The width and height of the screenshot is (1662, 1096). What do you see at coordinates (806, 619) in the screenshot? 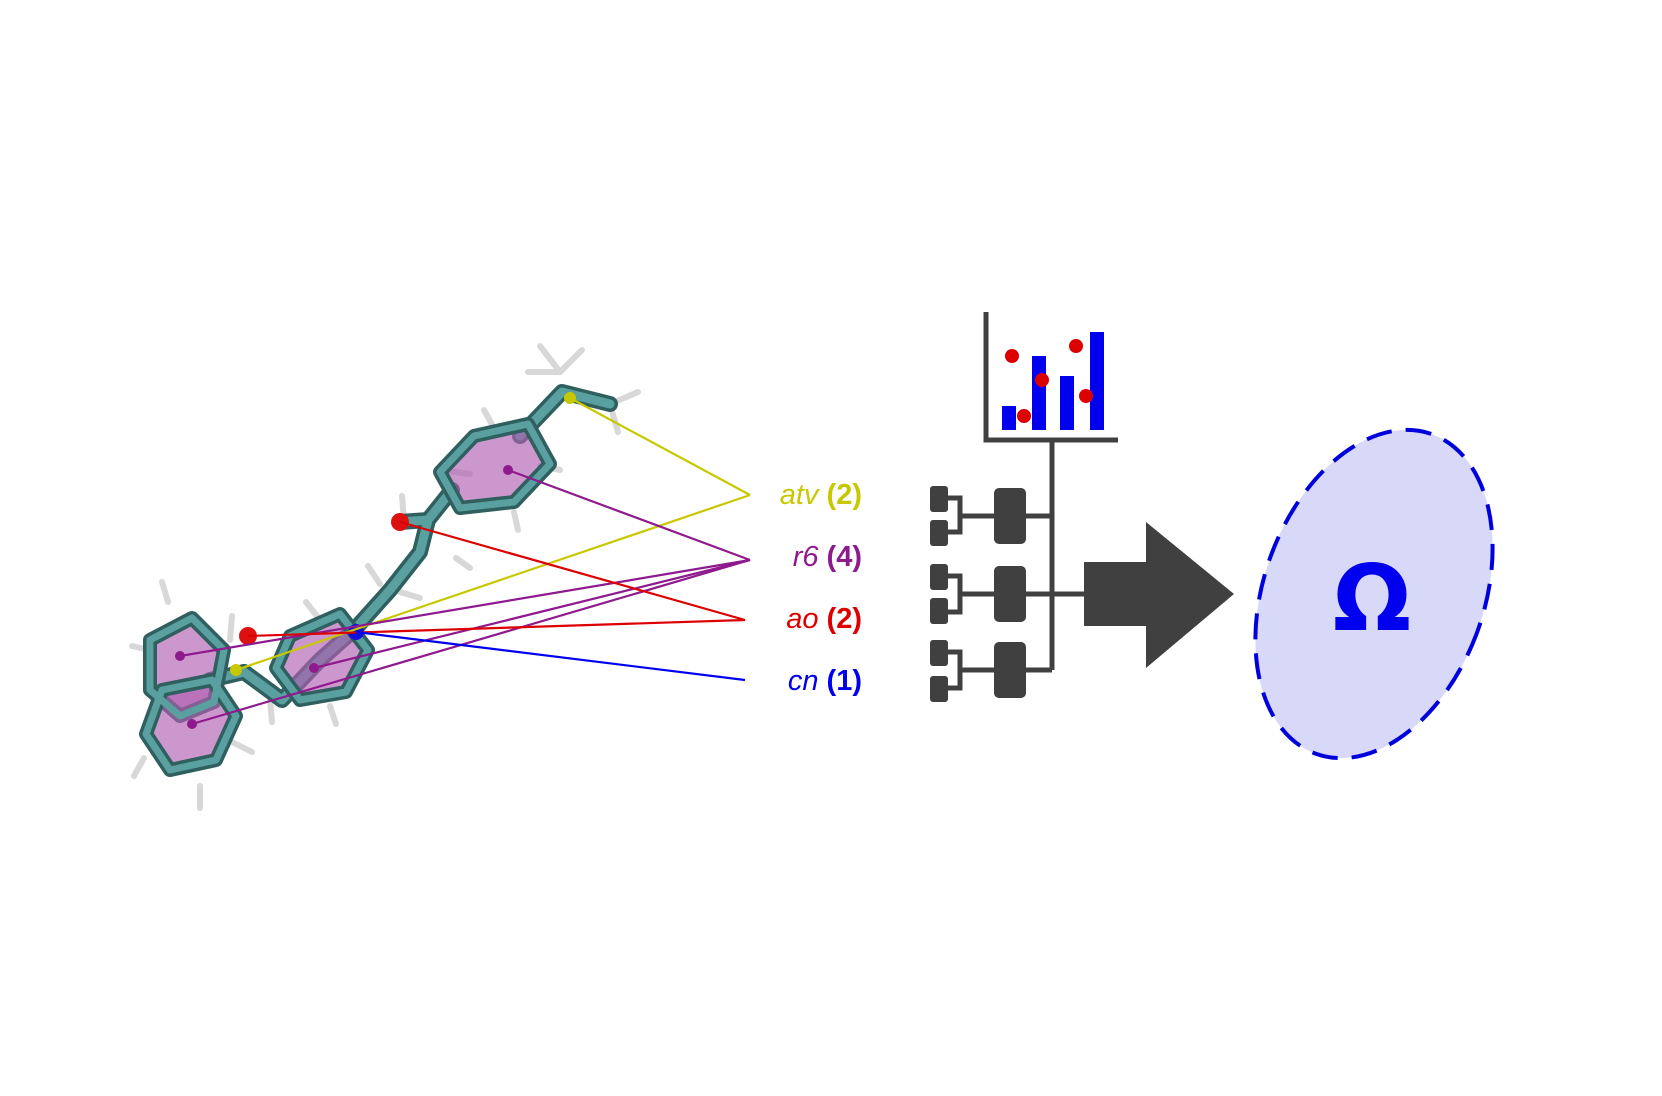
I see `descriptor-name: ao` at bounding box center [806, 619].